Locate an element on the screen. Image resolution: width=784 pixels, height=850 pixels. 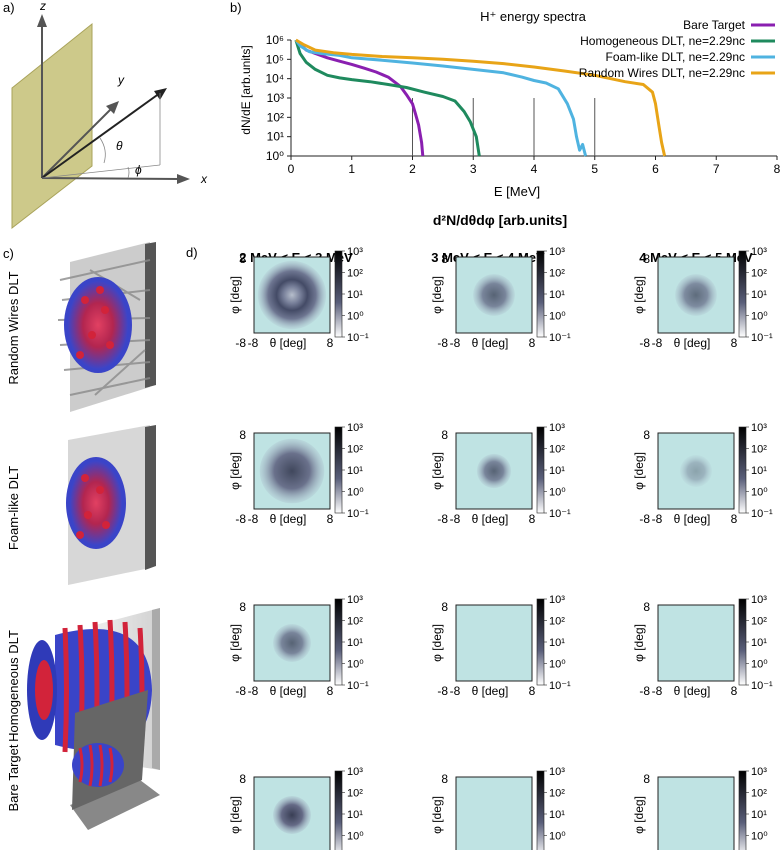
row-label: Foam-like DLT is located at coordinates (13, 508).